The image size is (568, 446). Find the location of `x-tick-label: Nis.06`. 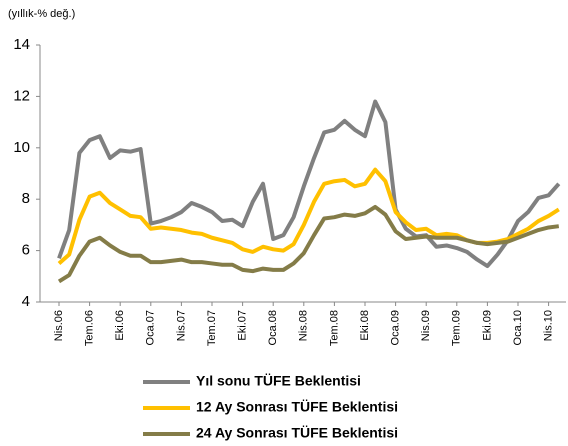

x-tick-label: Nis.06 is located at coordinates (59, 325).